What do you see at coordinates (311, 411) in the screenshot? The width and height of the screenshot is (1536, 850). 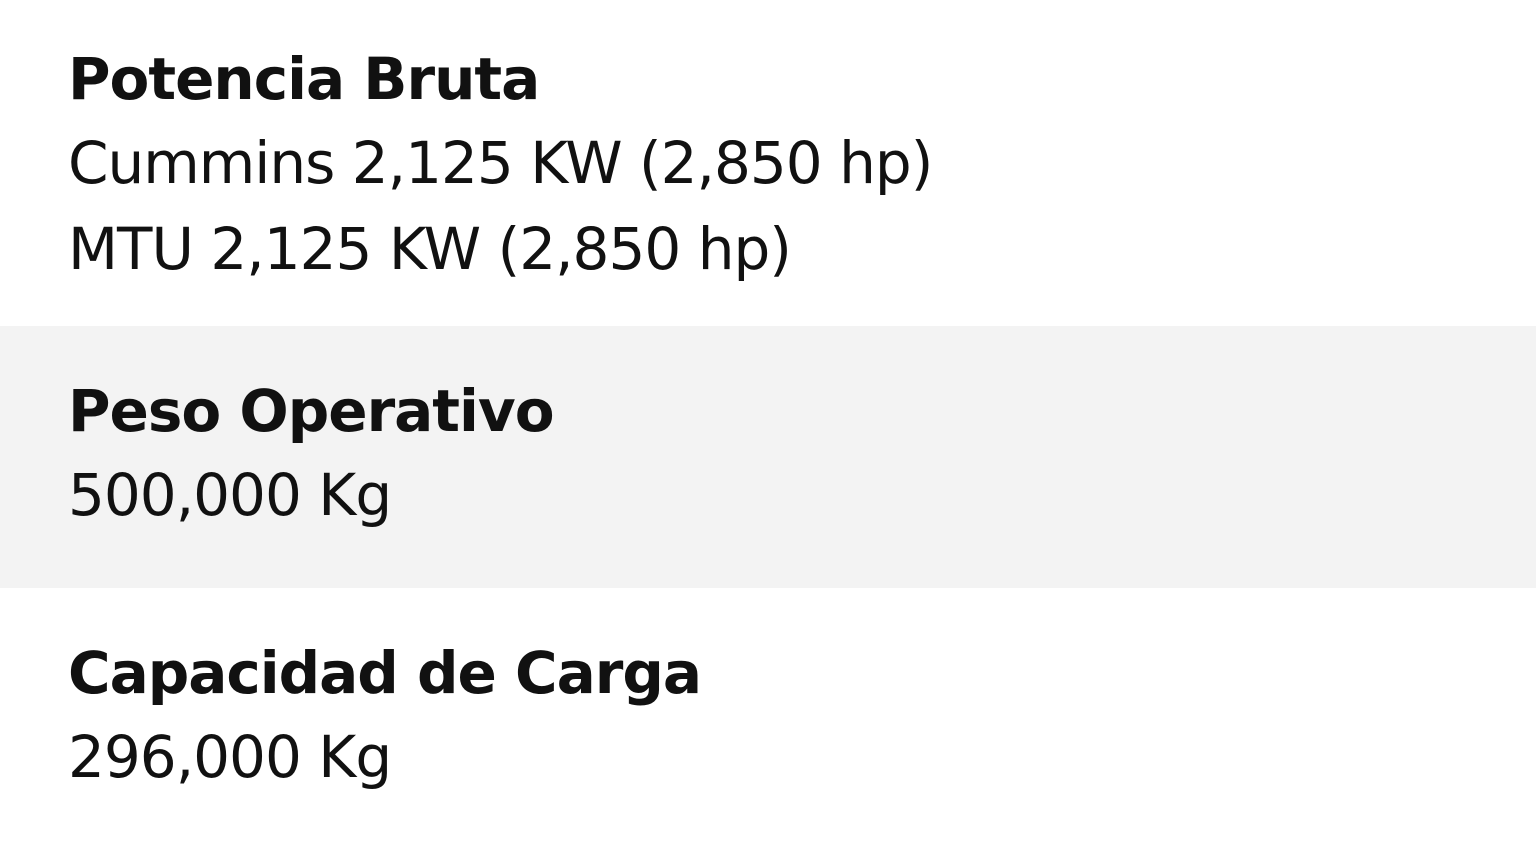 I see `spec-label: Peso Operativo` at bounding box center [311, 411].